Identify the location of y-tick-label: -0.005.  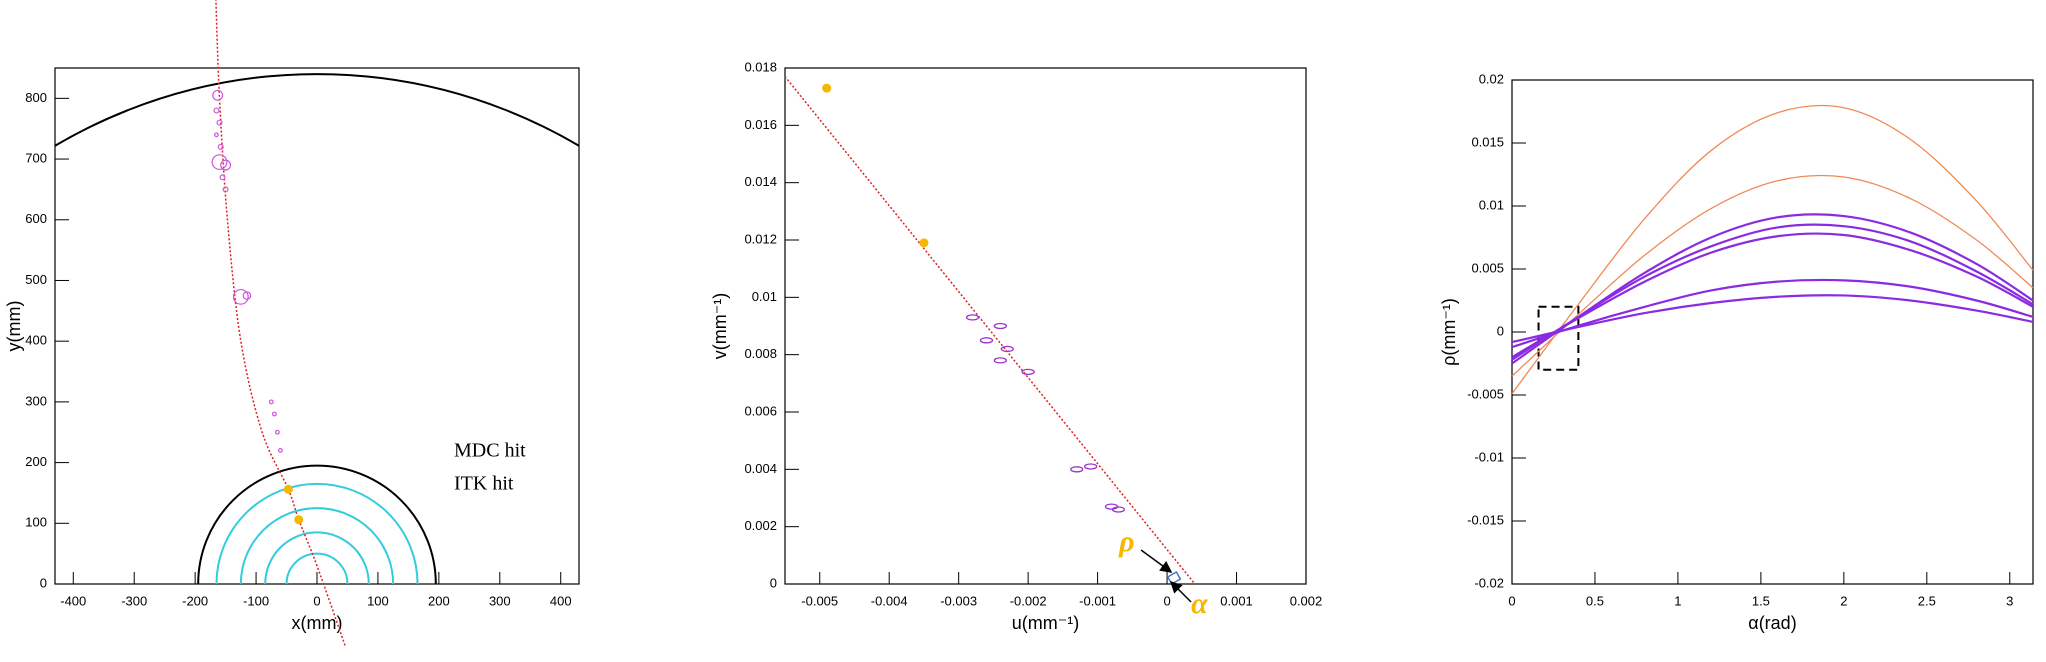
(1485, 393).